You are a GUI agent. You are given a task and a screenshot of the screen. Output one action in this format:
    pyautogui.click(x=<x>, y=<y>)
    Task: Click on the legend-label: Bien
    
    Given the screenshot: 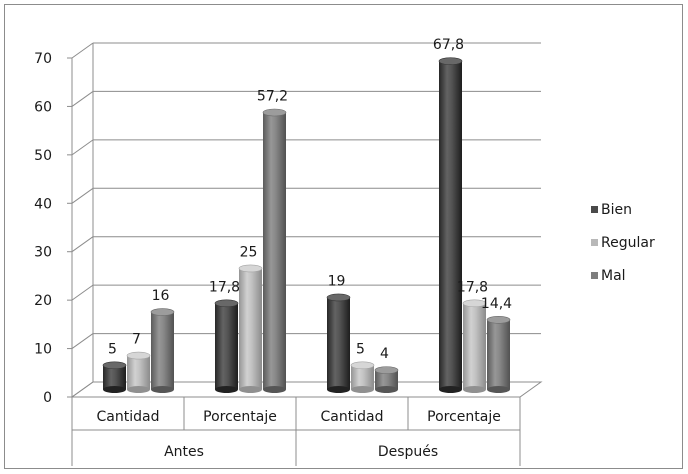 What is the action you would take?
    pyautogui.click(x=616, y=210)
    